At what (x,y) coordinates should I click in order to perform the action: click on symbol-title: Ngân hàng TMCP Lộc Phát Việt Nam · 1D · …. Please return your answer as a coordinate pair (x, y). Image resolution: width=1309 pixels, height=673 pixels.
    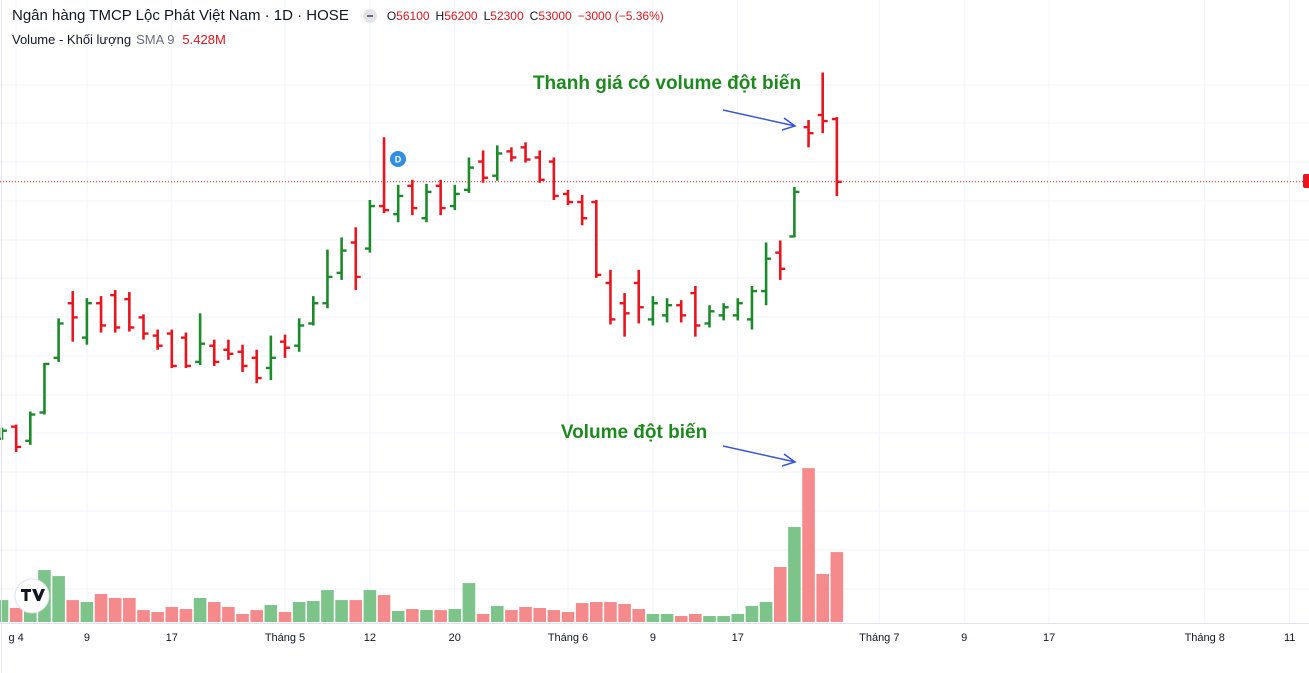
    Looking at the image, I should click on (180, 15).